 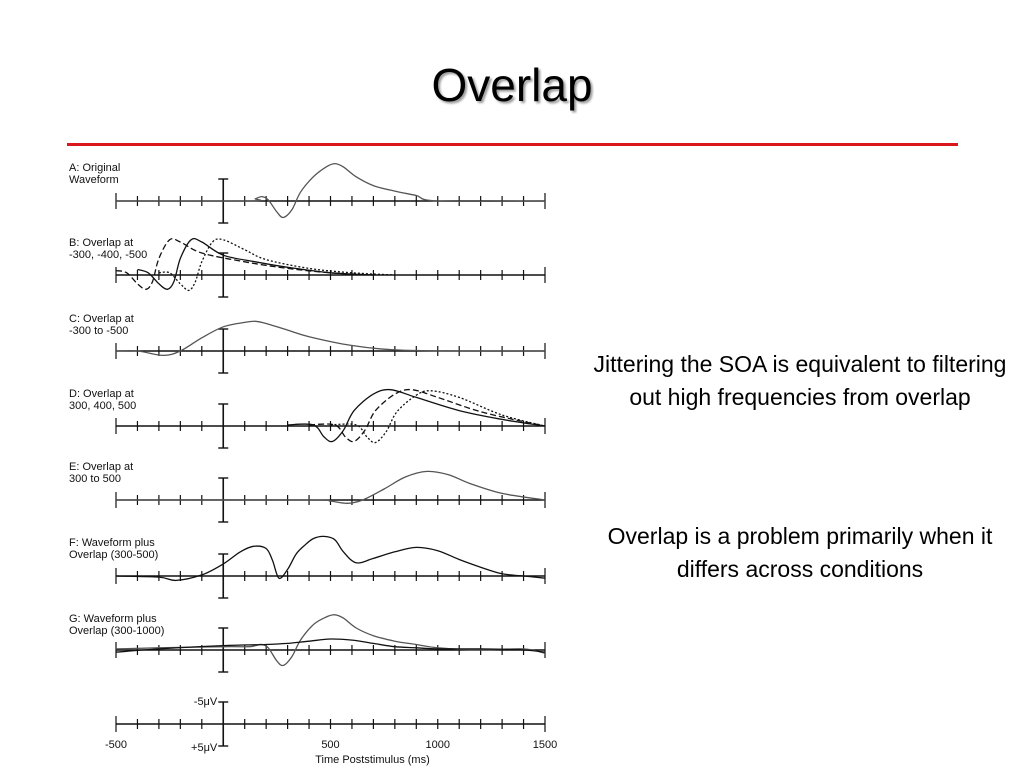 I want to click on time-tick-label: 500, so click(x=330, y=745).